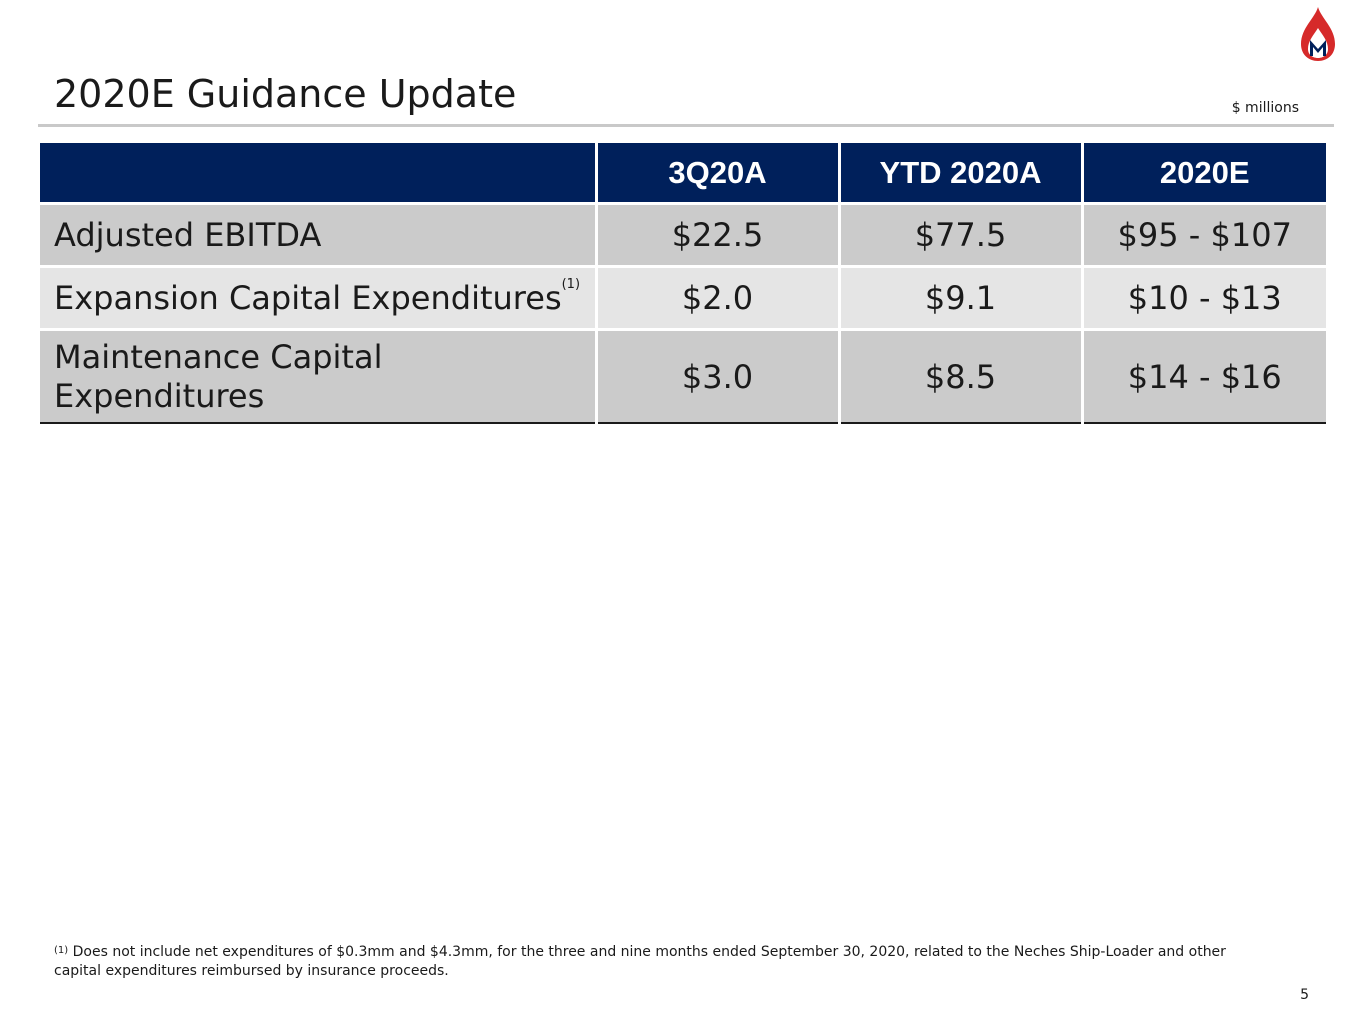 The image size is (1365, 1024). Describe the element at coordinates (961, 376) in the screenshot. I see `cell-ytd-2020a: $8.5` at that location.